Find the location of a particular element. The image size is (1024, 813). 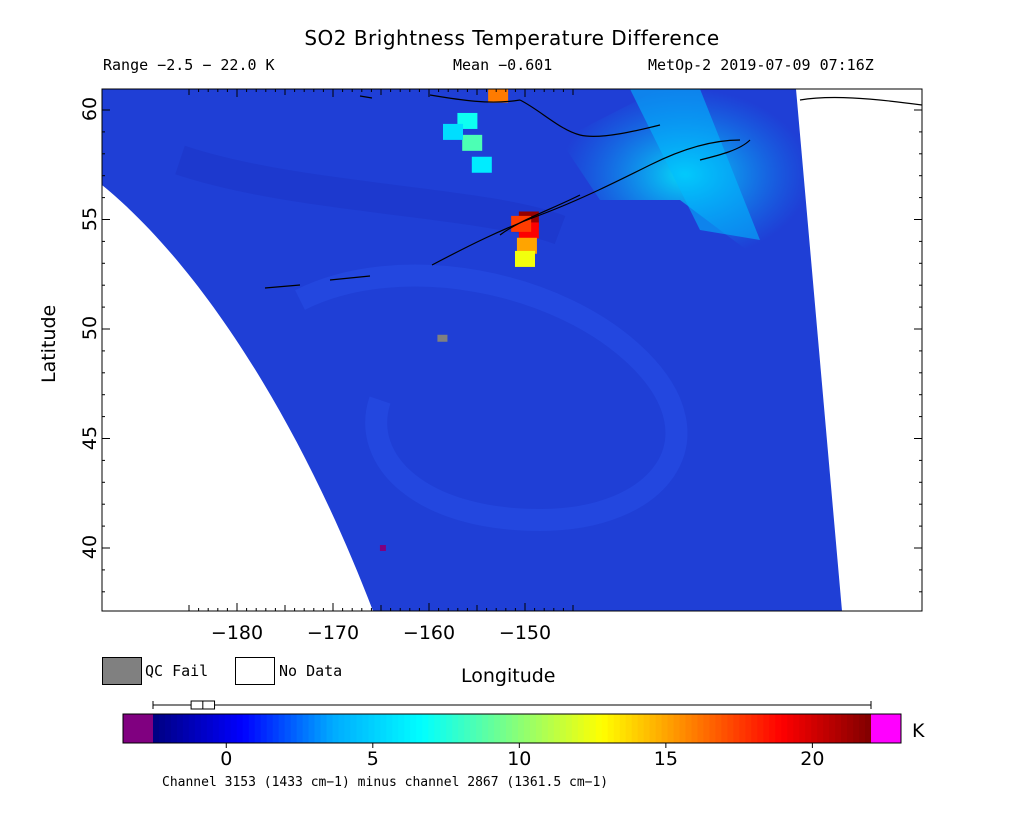

colorbar-over is located at coordinates (886, 728).